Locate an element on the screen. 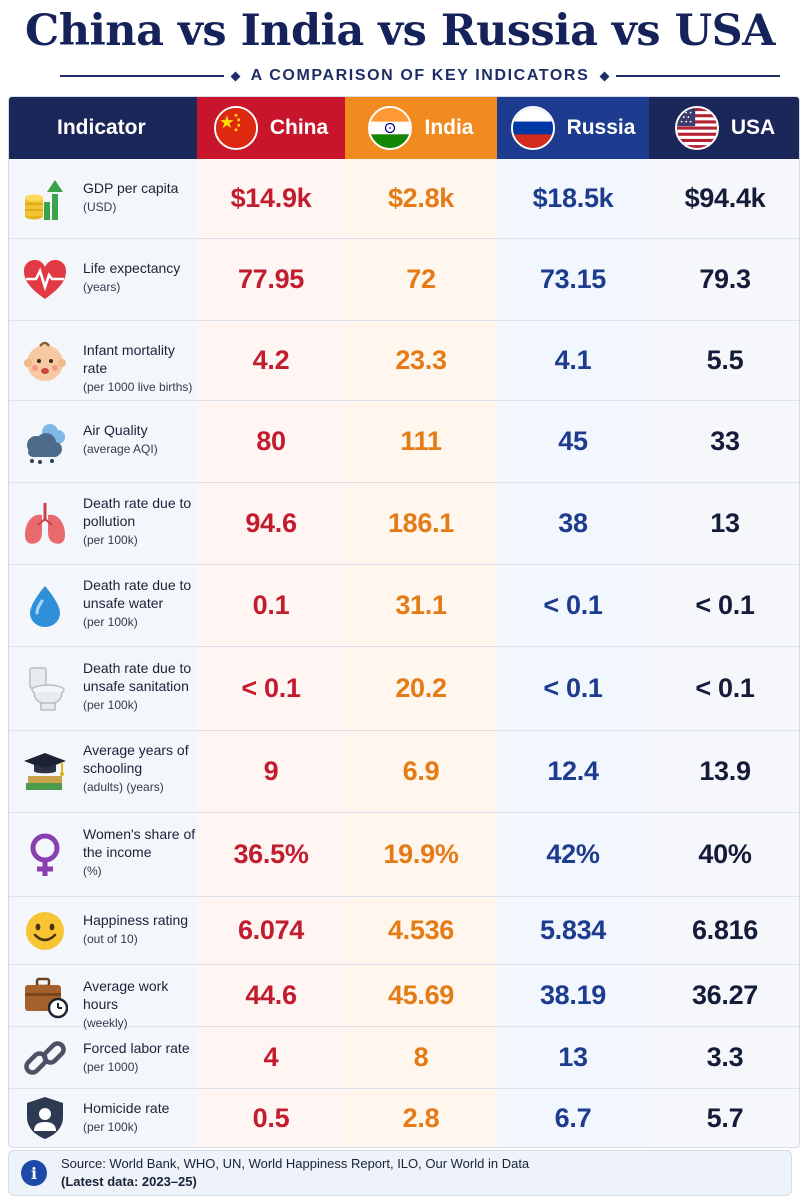 This screenshot has width=800, height=1200. value-usa: 33 is located at coordinates (725, 441).